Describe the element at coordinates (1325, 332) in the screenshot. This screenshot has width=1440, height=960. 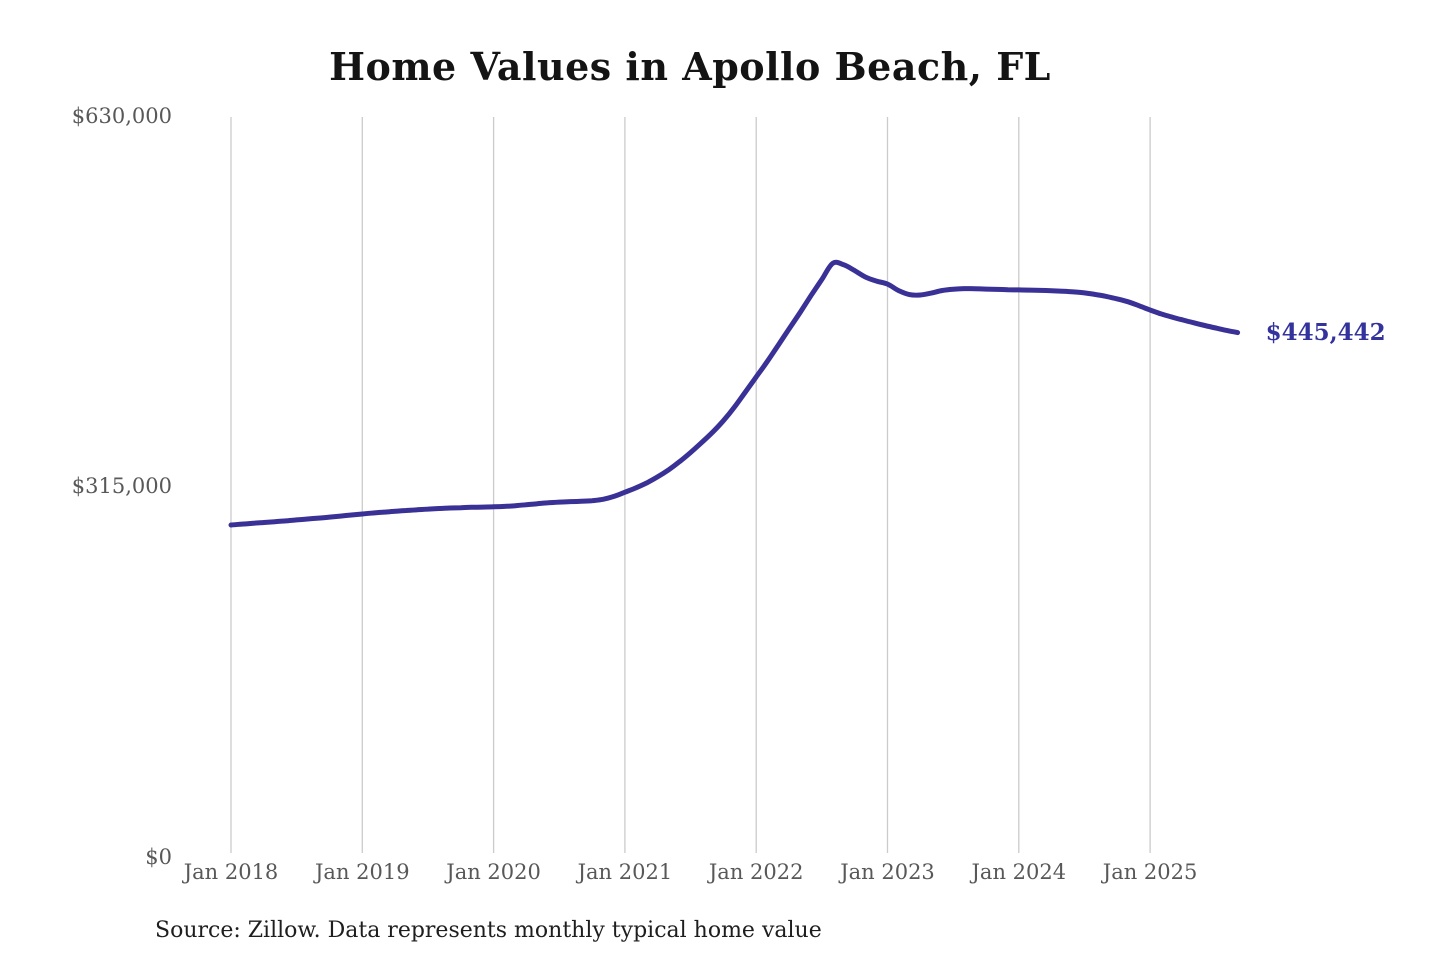
I see `latest-value-annotation: $445,442` at that location.